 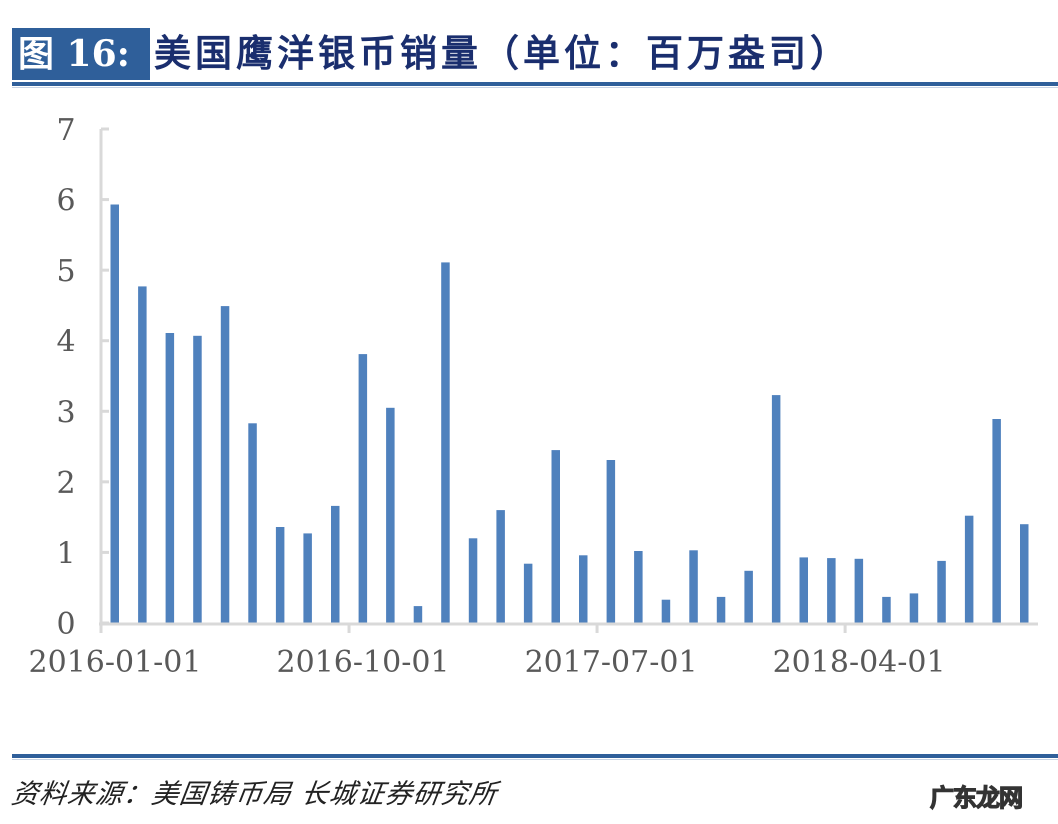 I want to click on footer-divider-thin, so click(x=535, y=759).